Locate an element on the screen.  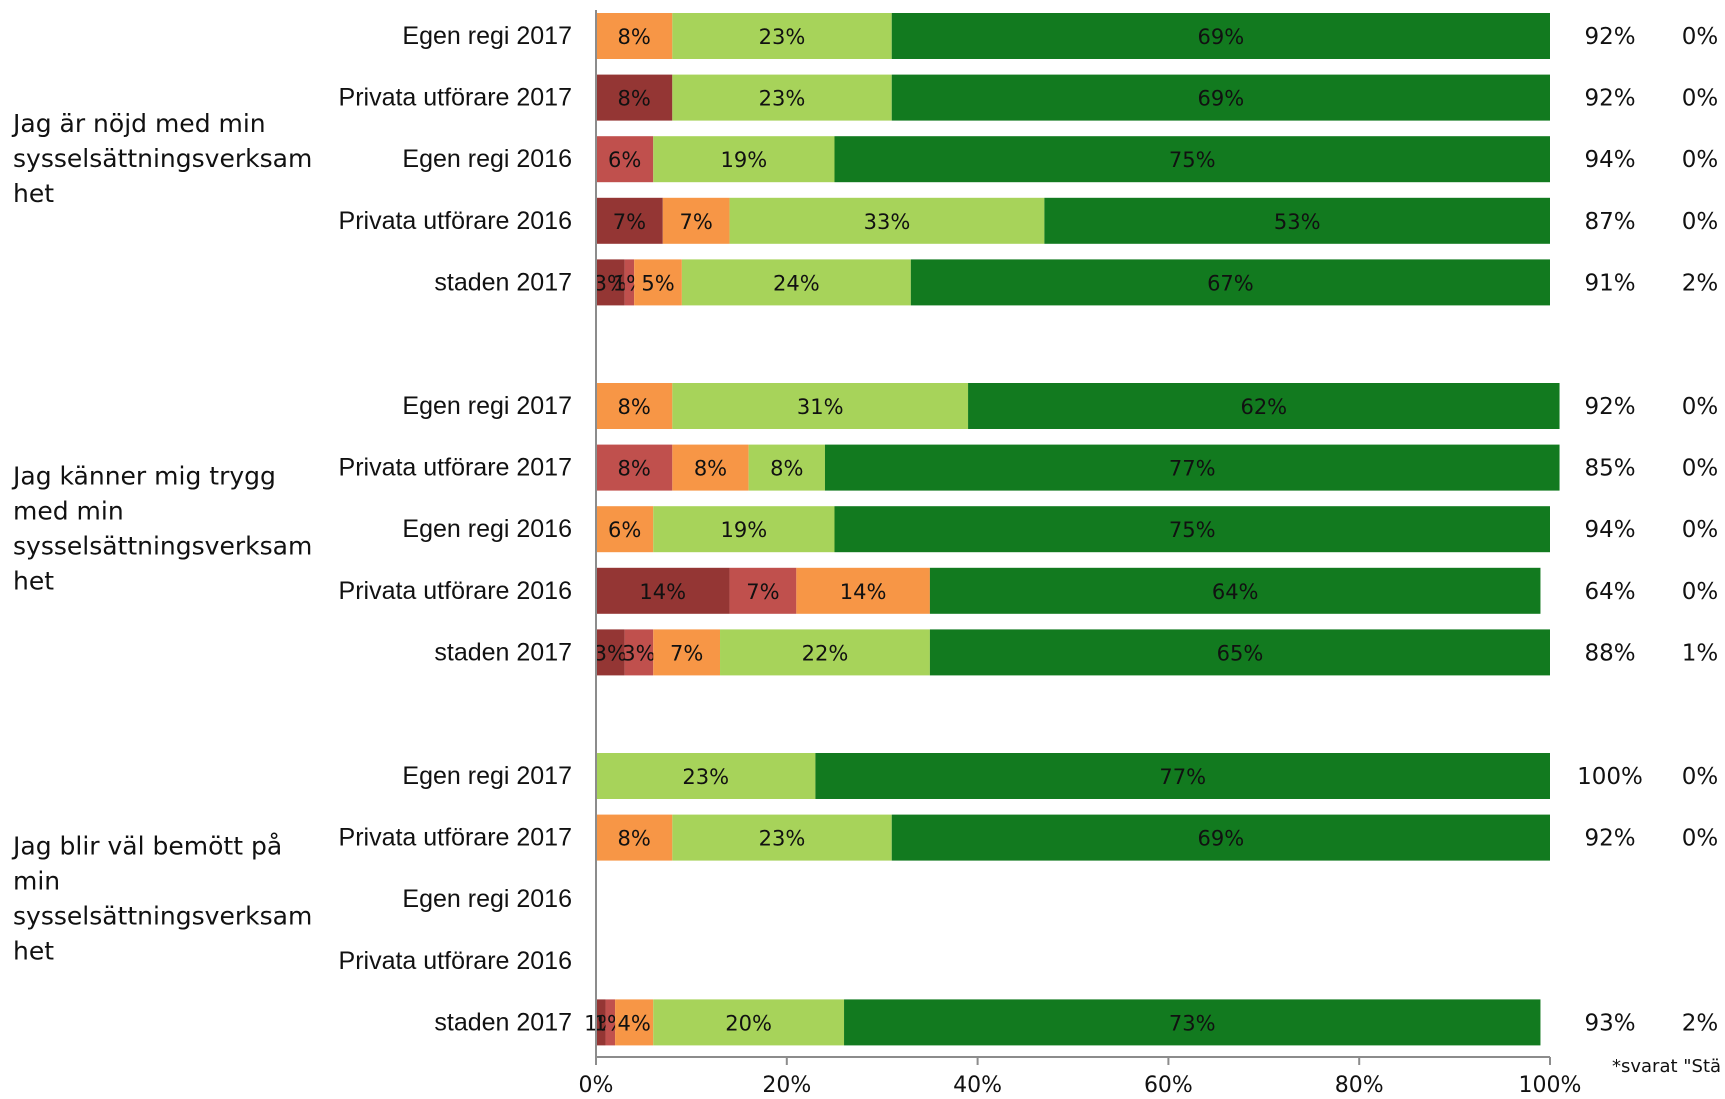
segment-label: 33% is located at coordinates (887, 222).